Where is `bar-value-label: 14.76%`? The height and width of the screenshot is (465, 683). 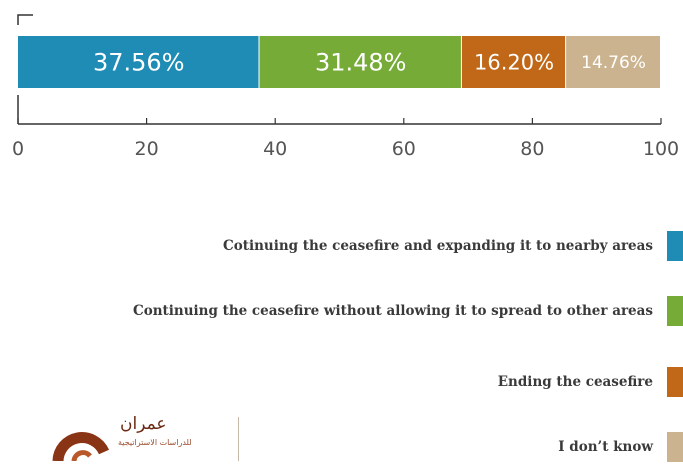 bar-value-label: 14.76% is located at coordinates (613, 63).